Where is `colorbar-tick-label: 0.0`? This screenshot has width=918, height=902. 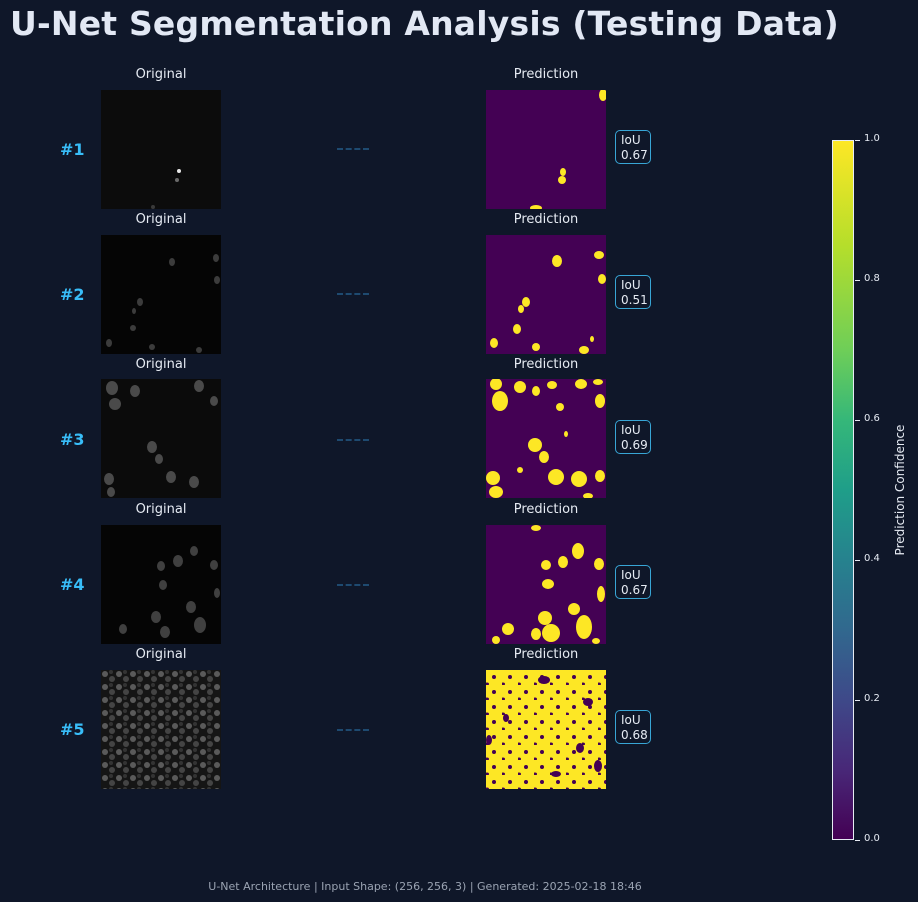 colorbar-tick-label: 0.0 is located at coordinates (872, 838).